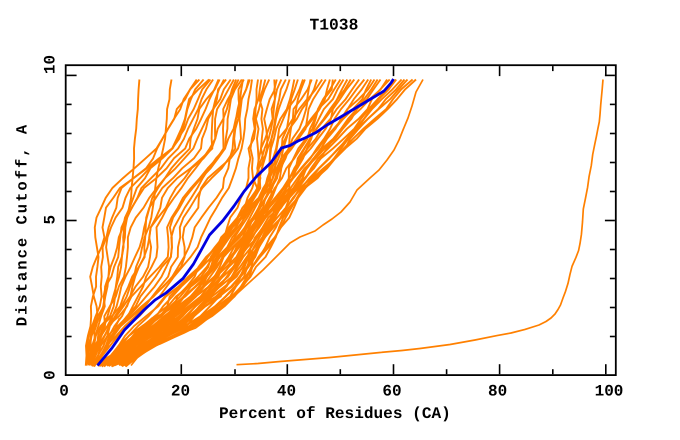 This screenshot has height=440, width=680. What do you see at coordinates (180, 391) in the screenshot?
I see `svg-text: 20` at bounding box center [180, 391].